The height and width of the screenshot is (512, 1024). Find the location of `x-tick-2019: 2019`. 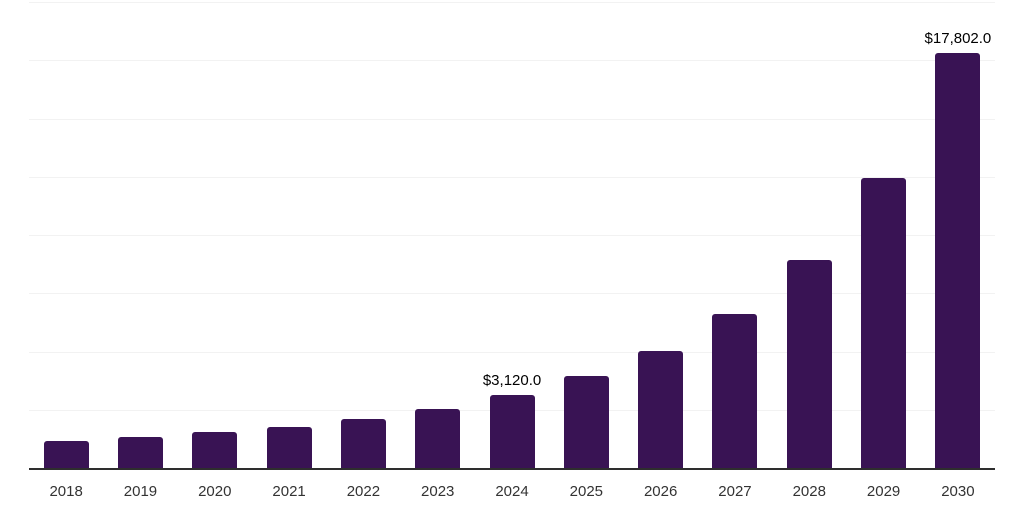

x-tick-2019: 2019 is located at coordinates (140, 491).